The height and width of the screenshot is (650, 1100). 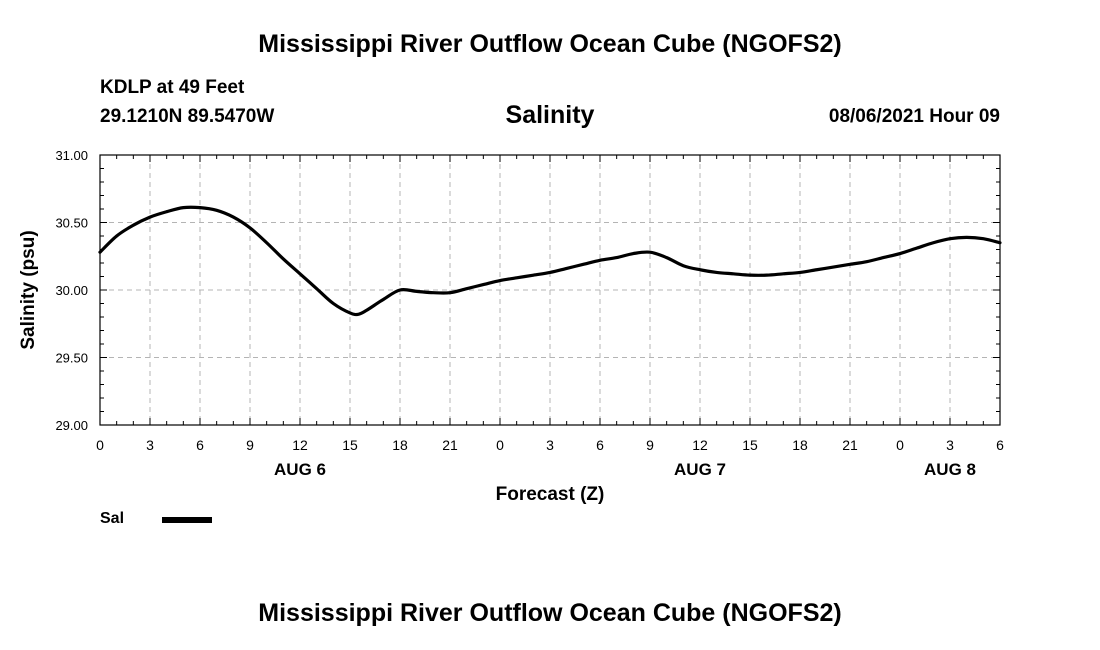 I want to click on day-label: AUG 6, so click(x=300, y=469).